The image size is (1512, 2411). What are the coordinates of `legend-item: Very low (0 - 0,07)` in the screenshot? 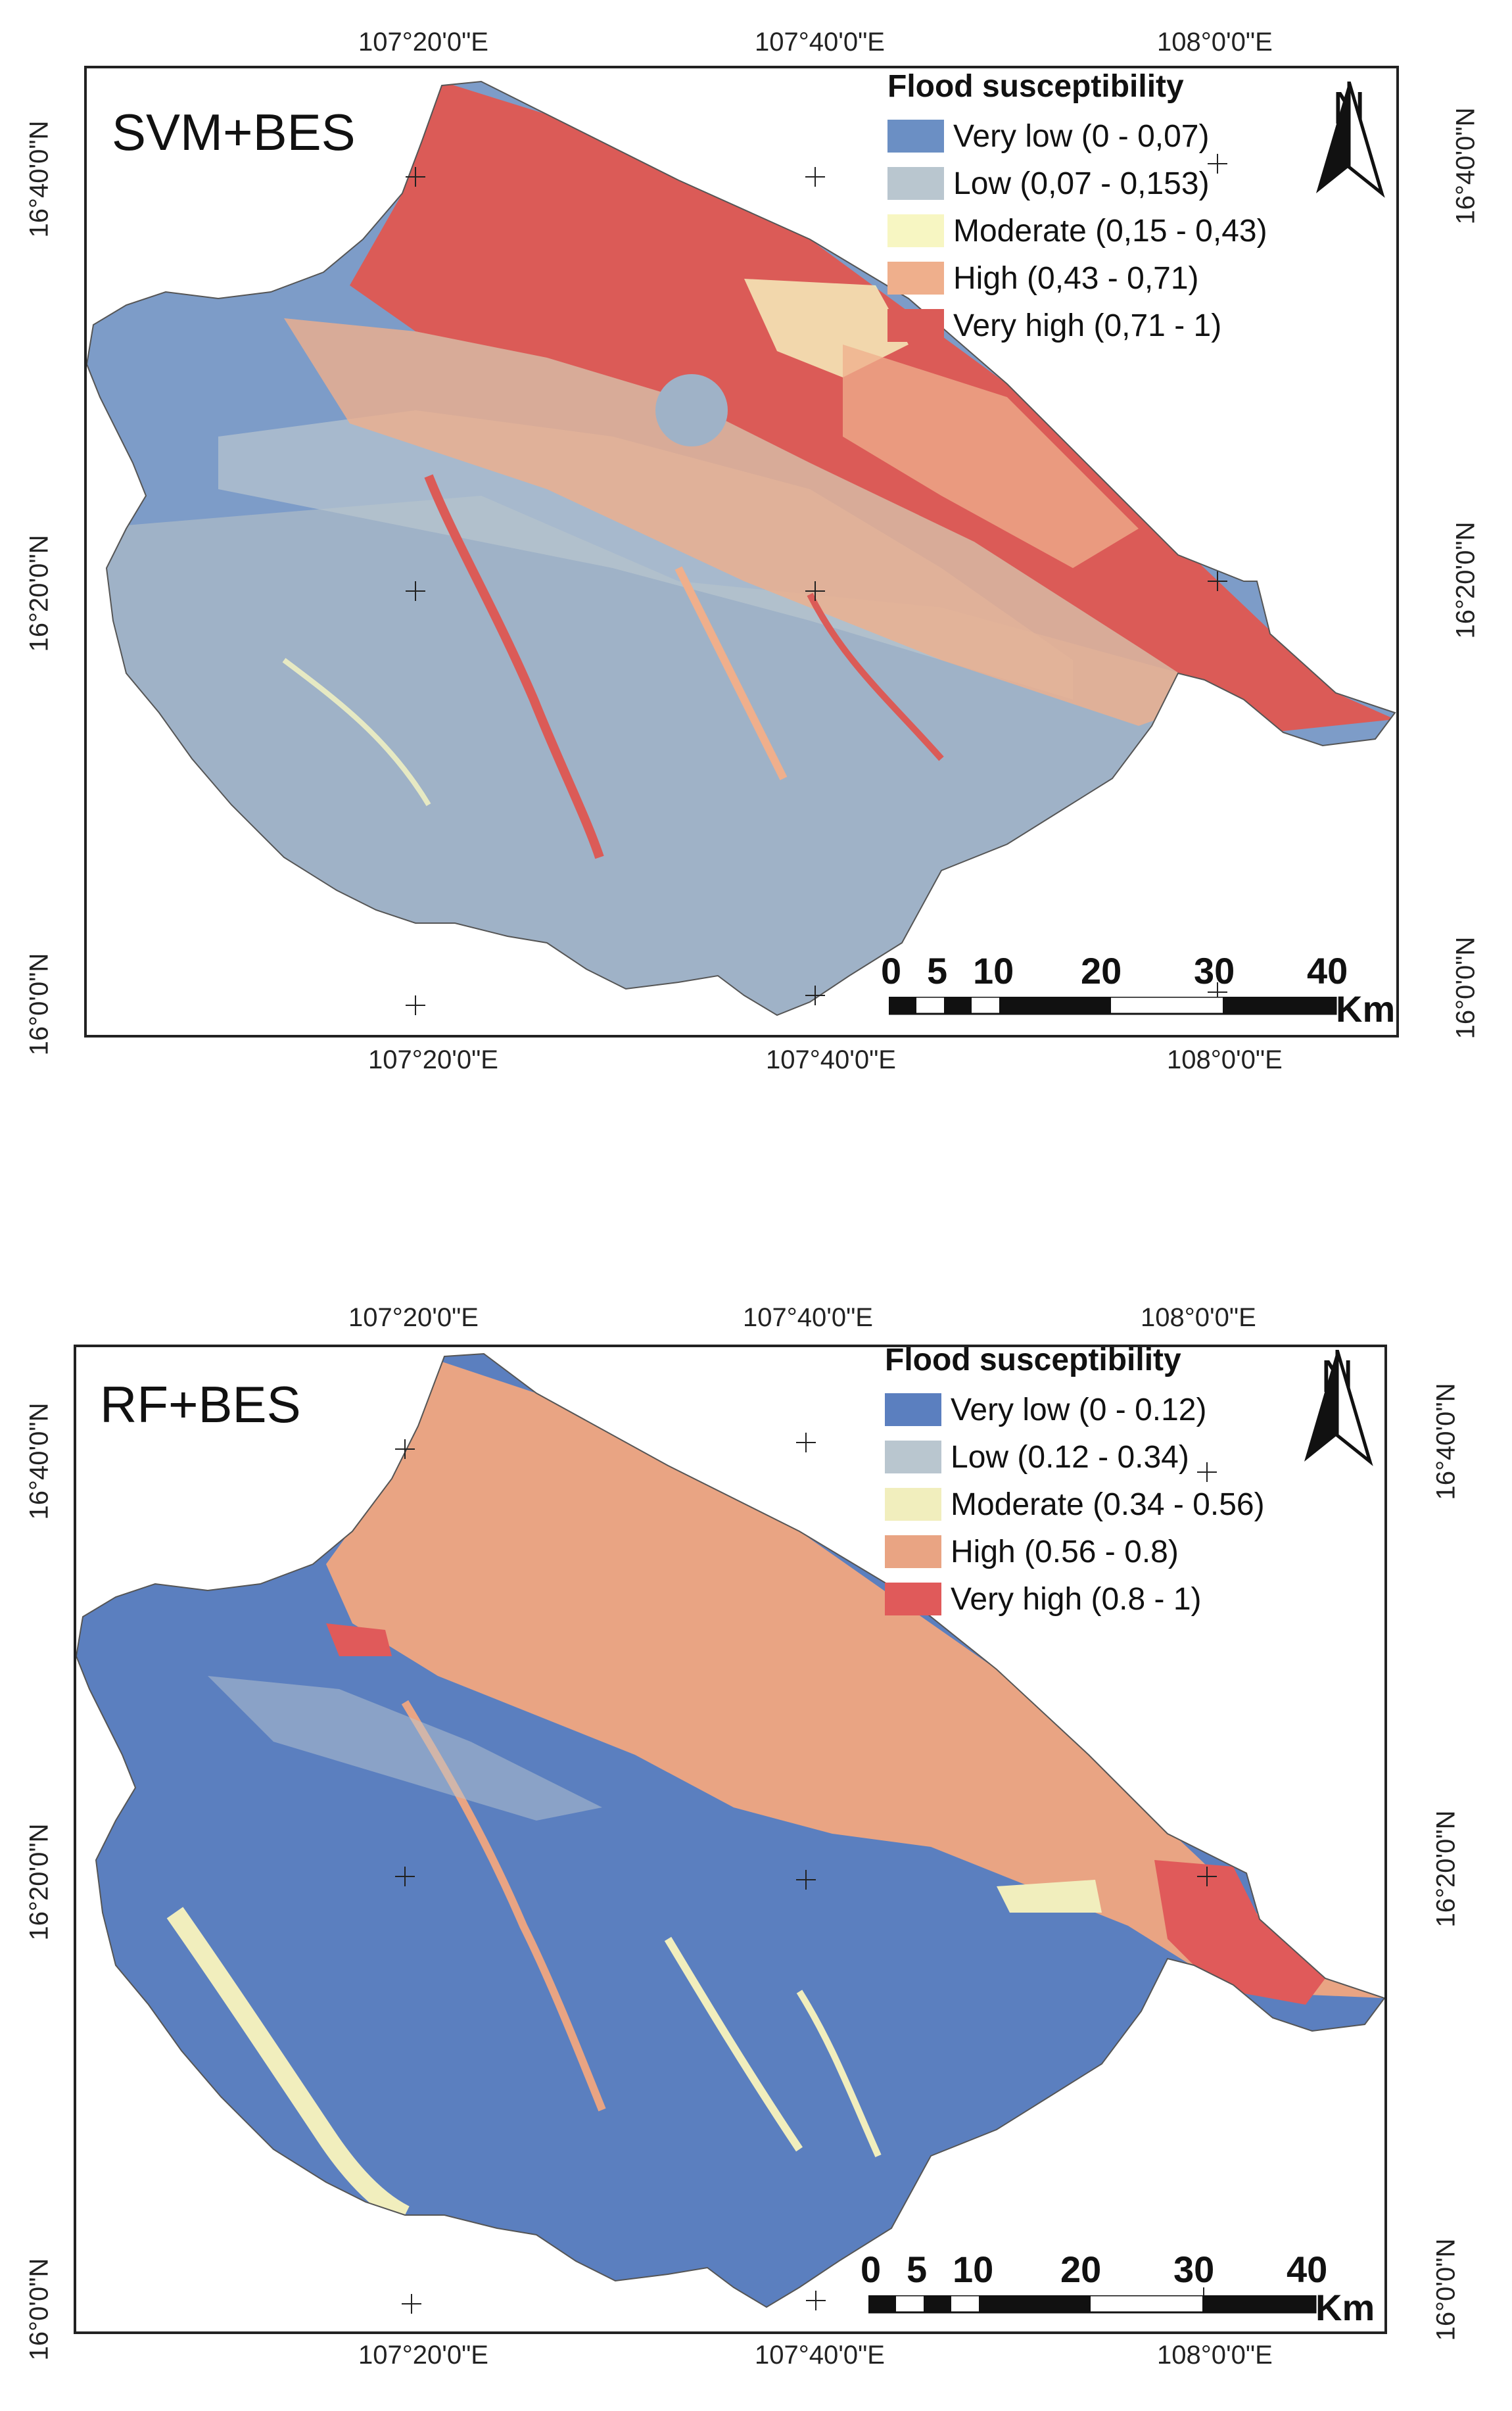 It's located at (1077, 136).